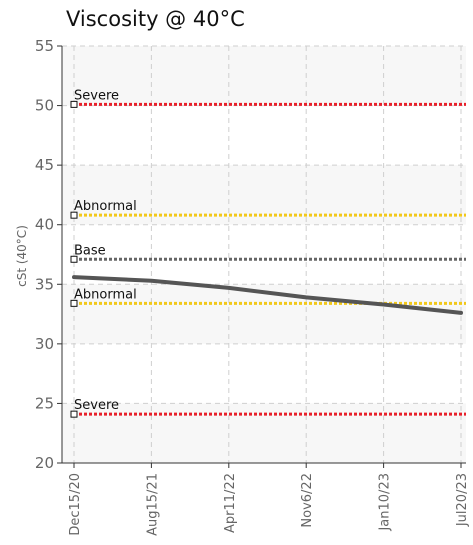 The image size is (473, 545). What do you see at coordinates (44, 46) in the screenshot?
I see `y-tick-label: 55` at bounding box center [44, 46].